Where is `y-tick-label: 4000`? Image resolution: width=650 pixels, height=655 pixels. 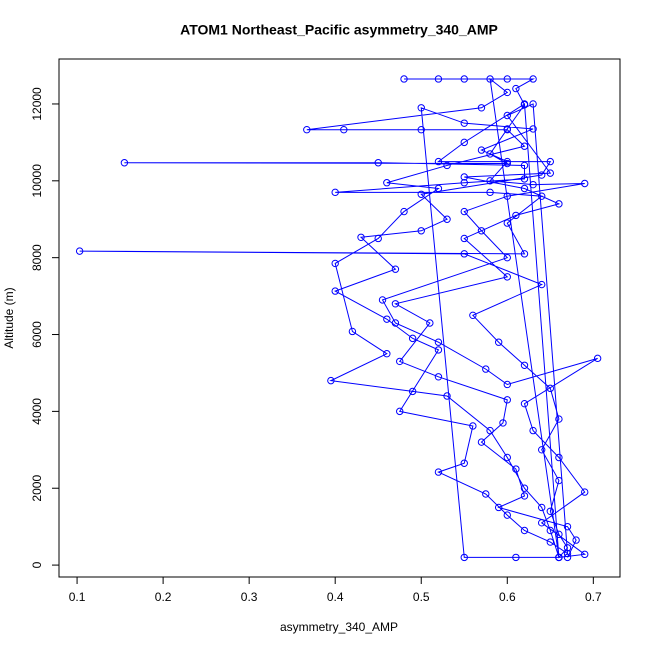
y-tick-label: 4000 is located at coordinates (37, 411).